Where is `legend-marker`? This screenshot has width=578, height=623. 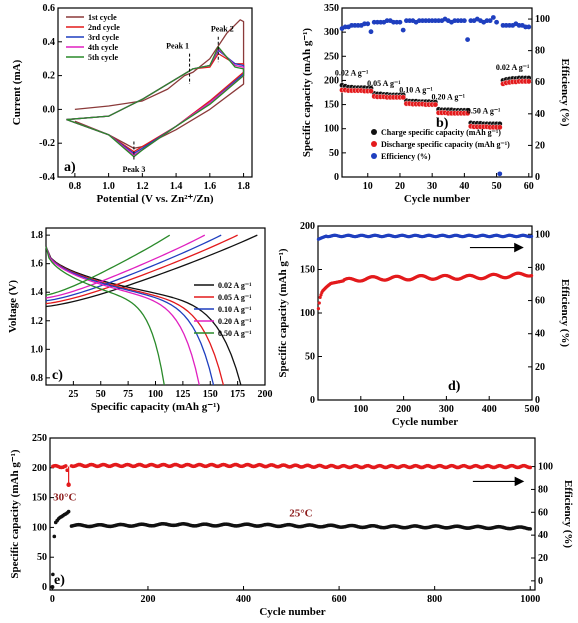 legend-marker is located at coordinates (374, 132).